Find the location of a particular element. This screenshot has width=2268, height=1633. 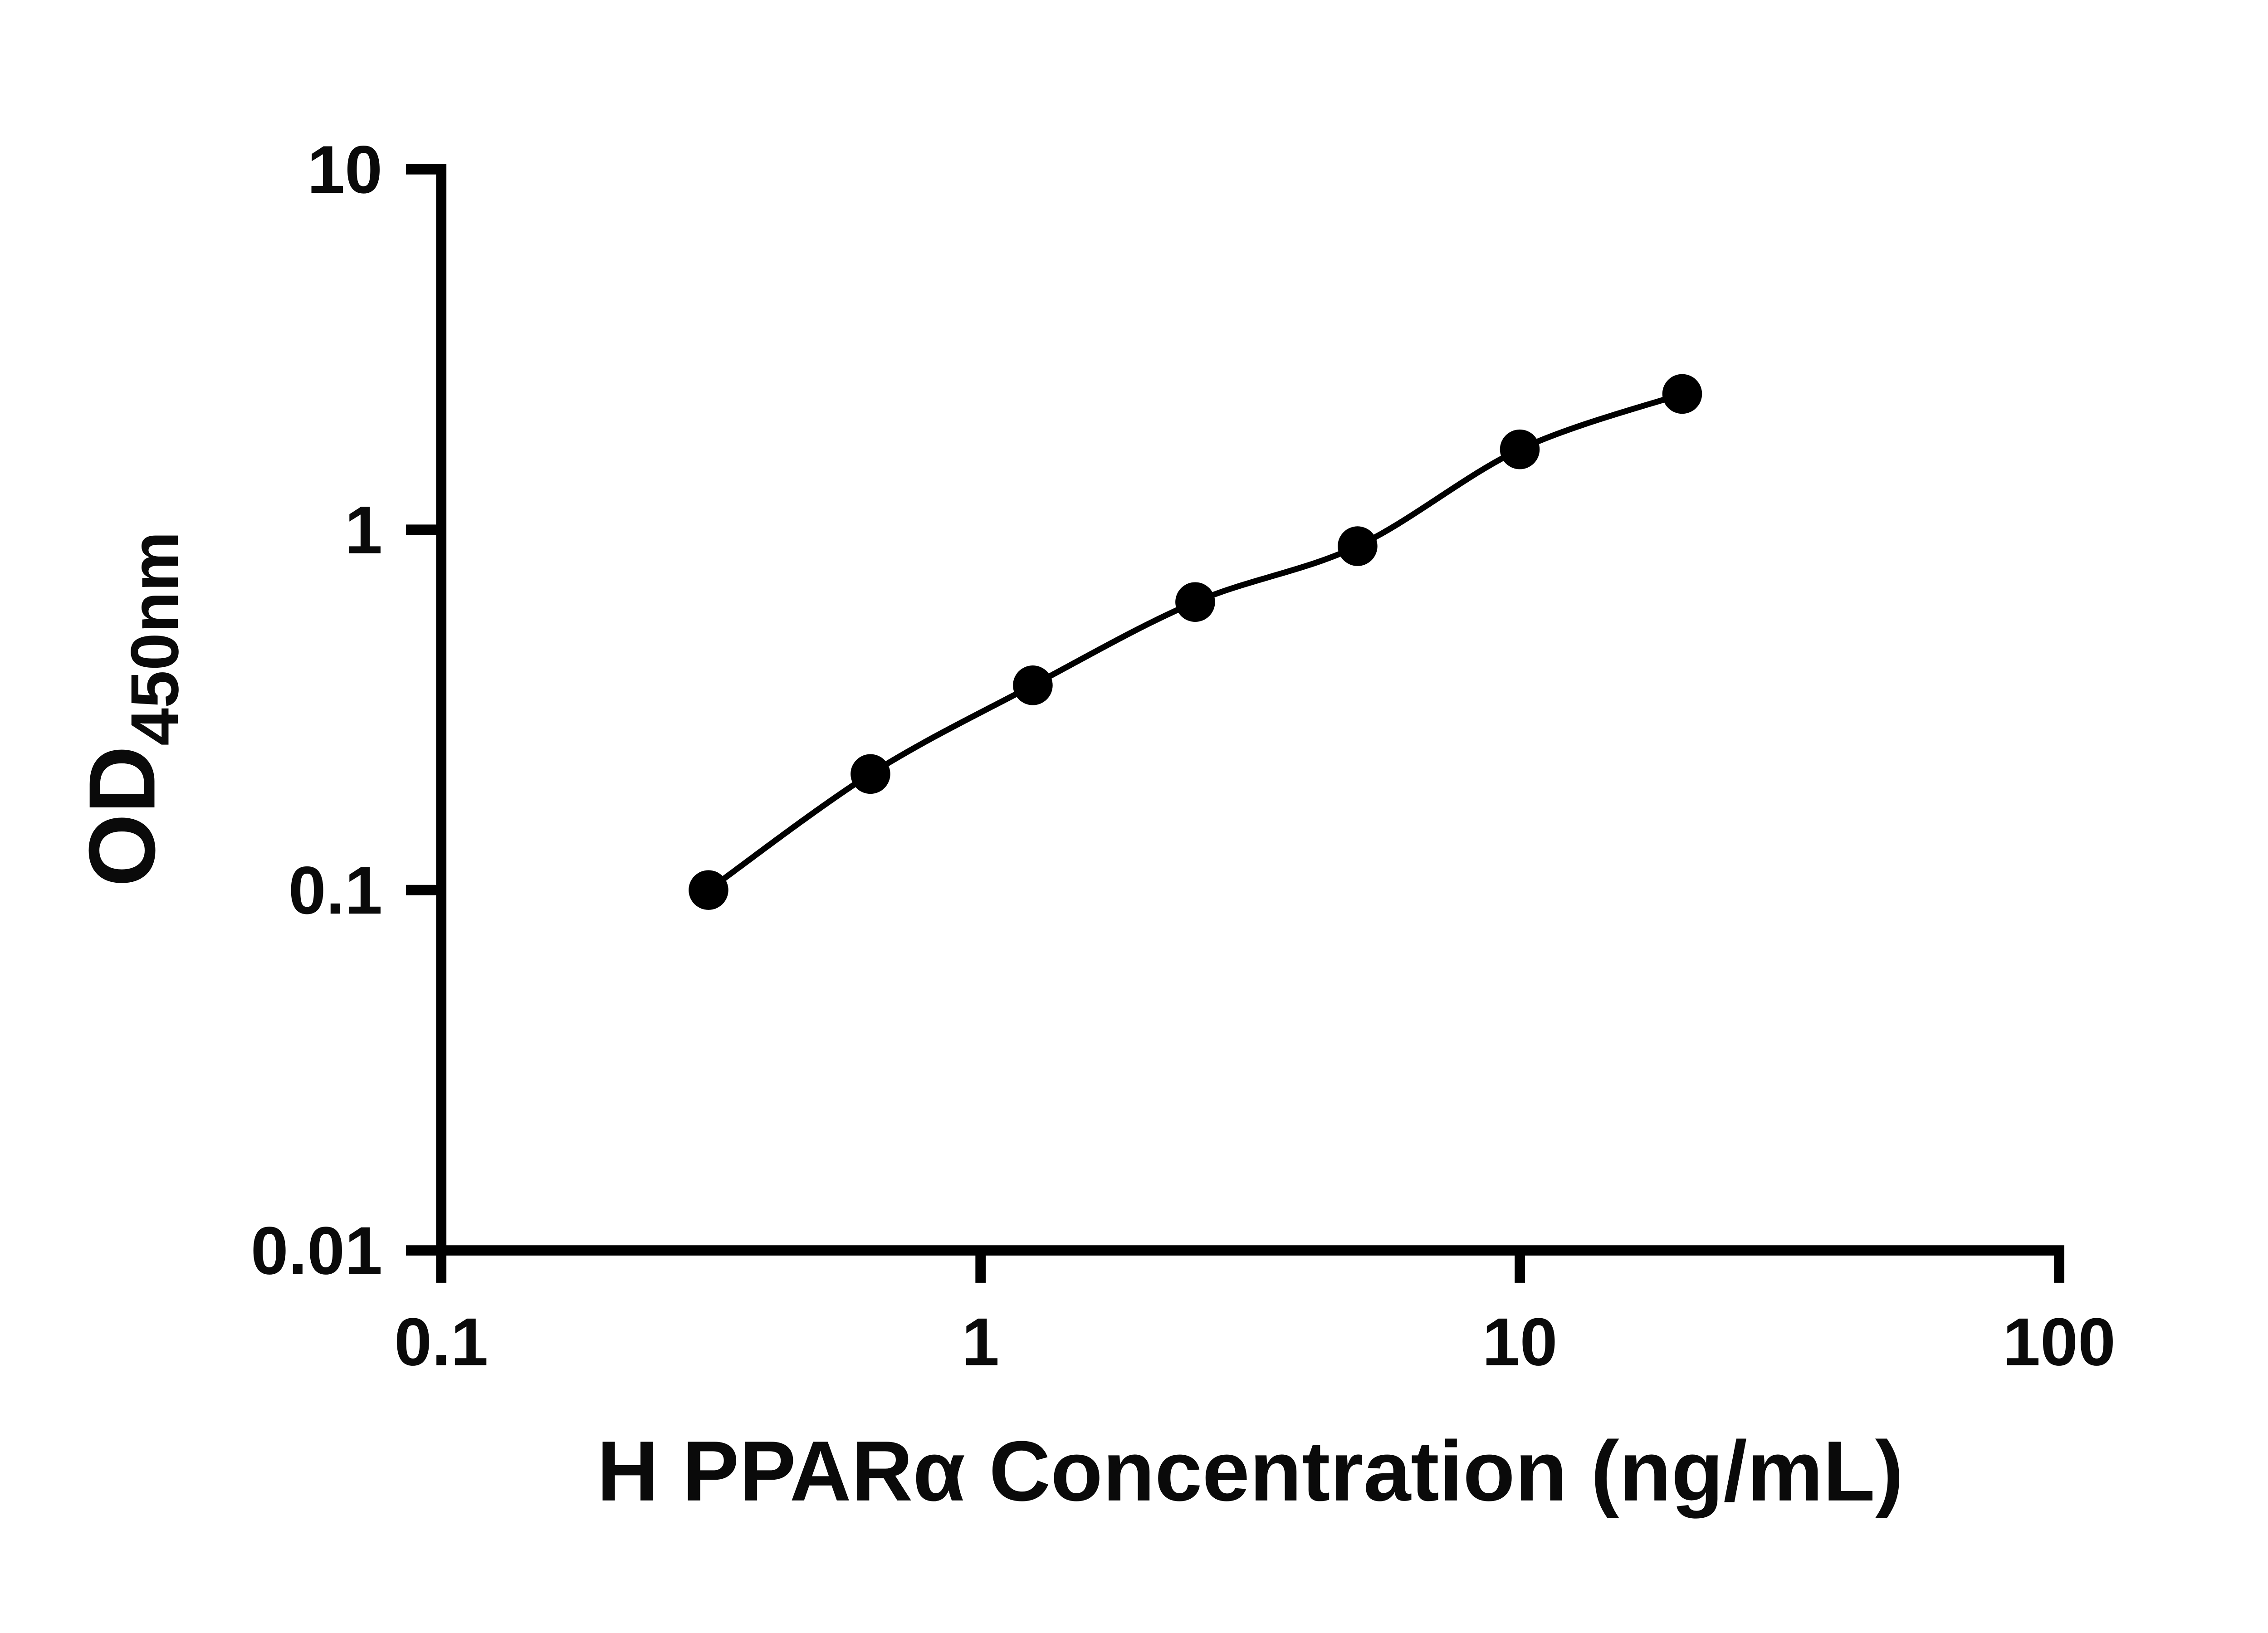

y-tick-label: 1 is located at coordinates (364, 530).